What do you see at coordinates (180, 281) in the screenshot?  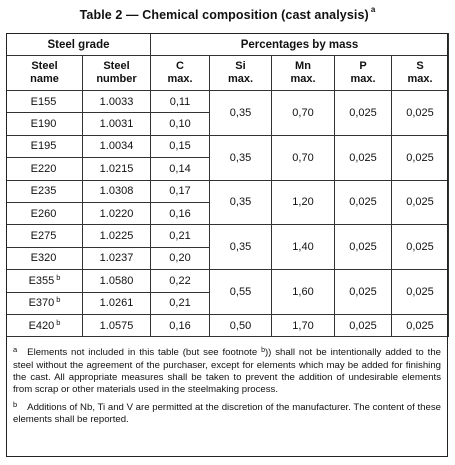 I see `c-value-cell: 0,22` at bounding box center [180, 281].